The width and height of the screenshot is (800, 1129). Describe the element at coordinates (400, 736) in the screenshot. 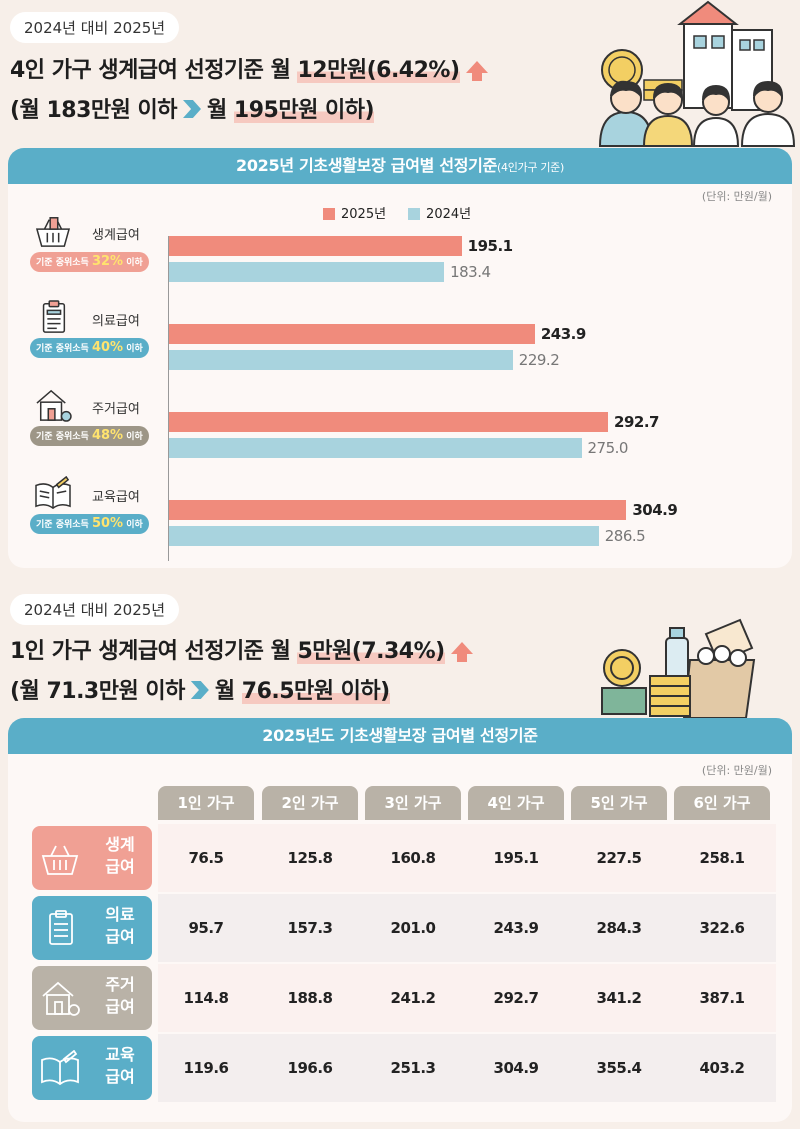

I see `table-card-title: 2025년도 기초생활보장 급여별 선정기준` at that location.